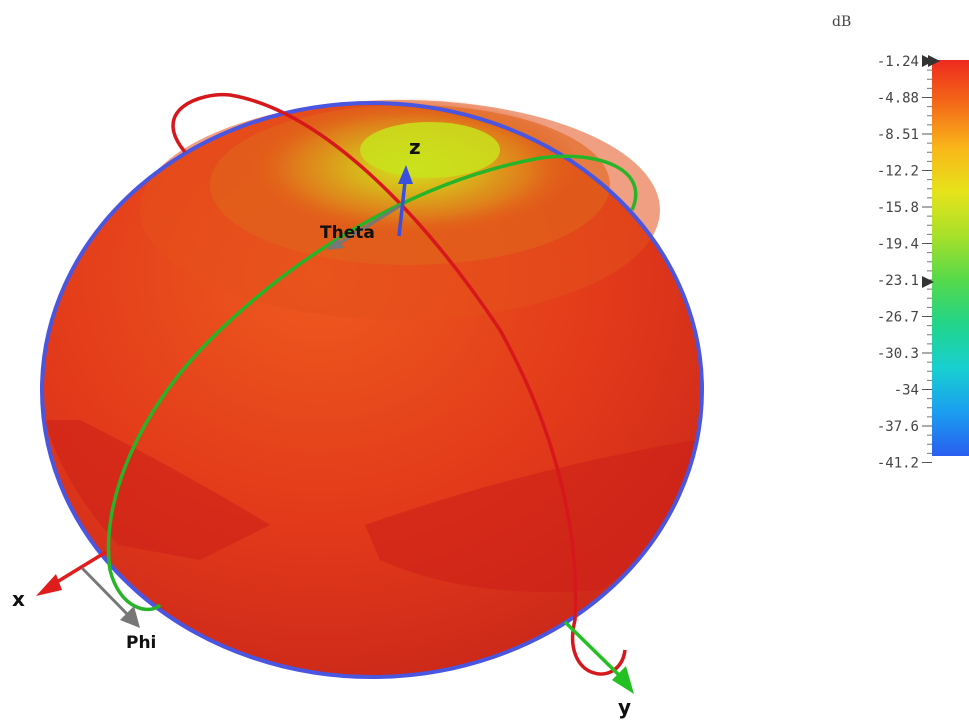 The height and width of the screenshot is (721, 969). Describe the element at coordinates (898, 62) in the screenshot. I see `colorbar-tick-label: -1.24` at that location.